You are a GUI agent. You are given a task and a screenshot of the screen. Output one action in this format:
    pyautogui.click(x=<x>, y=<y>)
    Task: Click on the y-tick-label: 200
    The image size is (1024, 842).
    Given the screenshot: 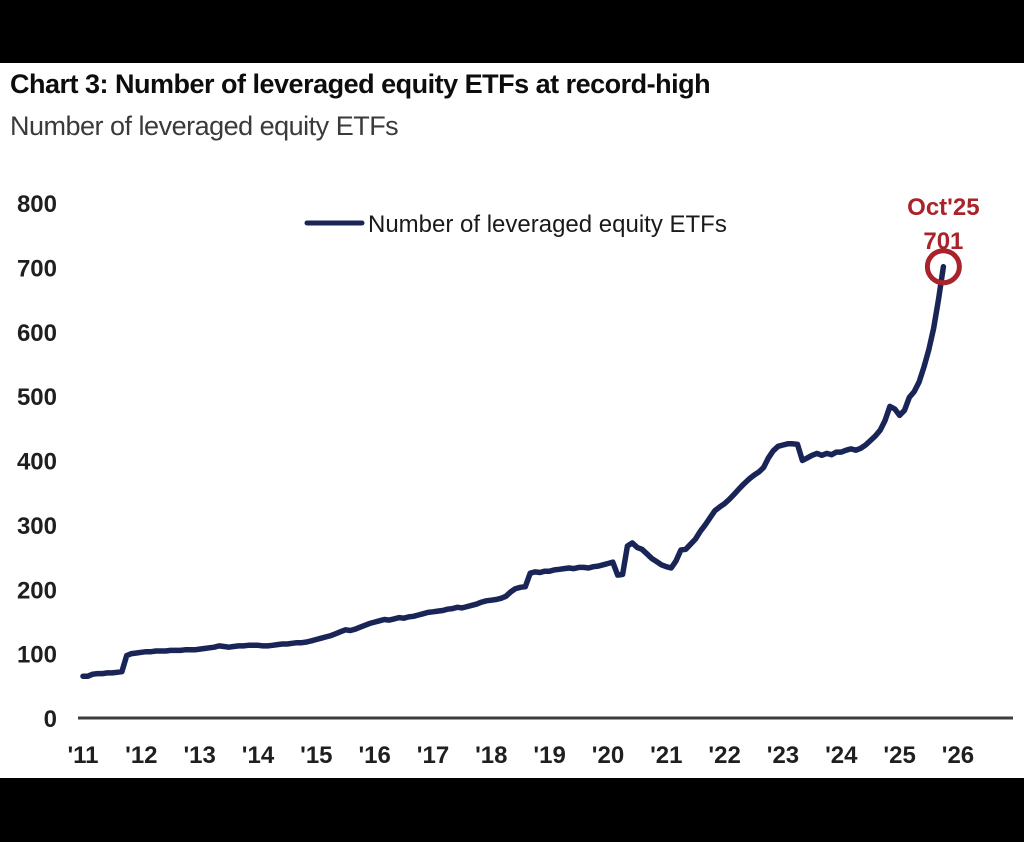 What is the action you would take?
    pyautogui.click(x=37, y=590)
    